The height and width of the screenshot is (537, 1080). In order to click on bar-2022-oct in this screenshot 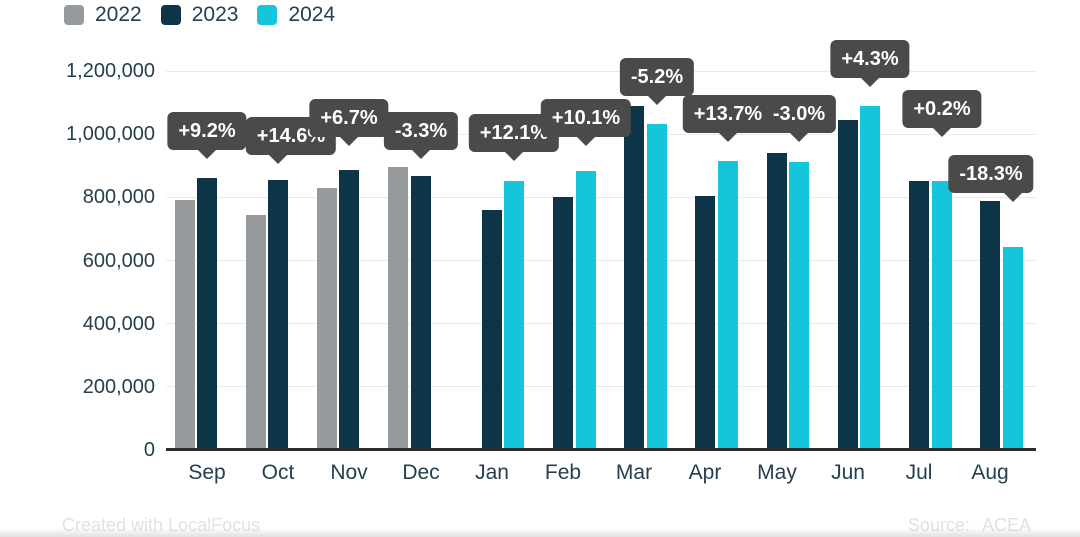, I will do `click(256, 332)`.